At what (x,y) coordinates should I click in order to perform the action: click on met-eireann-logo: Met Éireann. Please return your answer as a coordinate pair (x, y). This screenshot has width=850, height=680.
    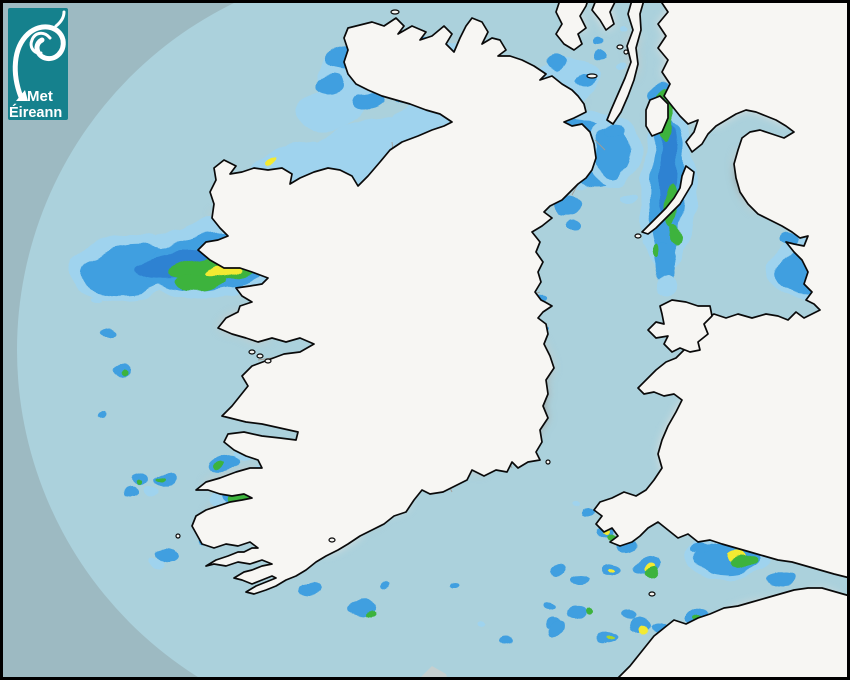
    Looking at the image, I should click on (38, 64).